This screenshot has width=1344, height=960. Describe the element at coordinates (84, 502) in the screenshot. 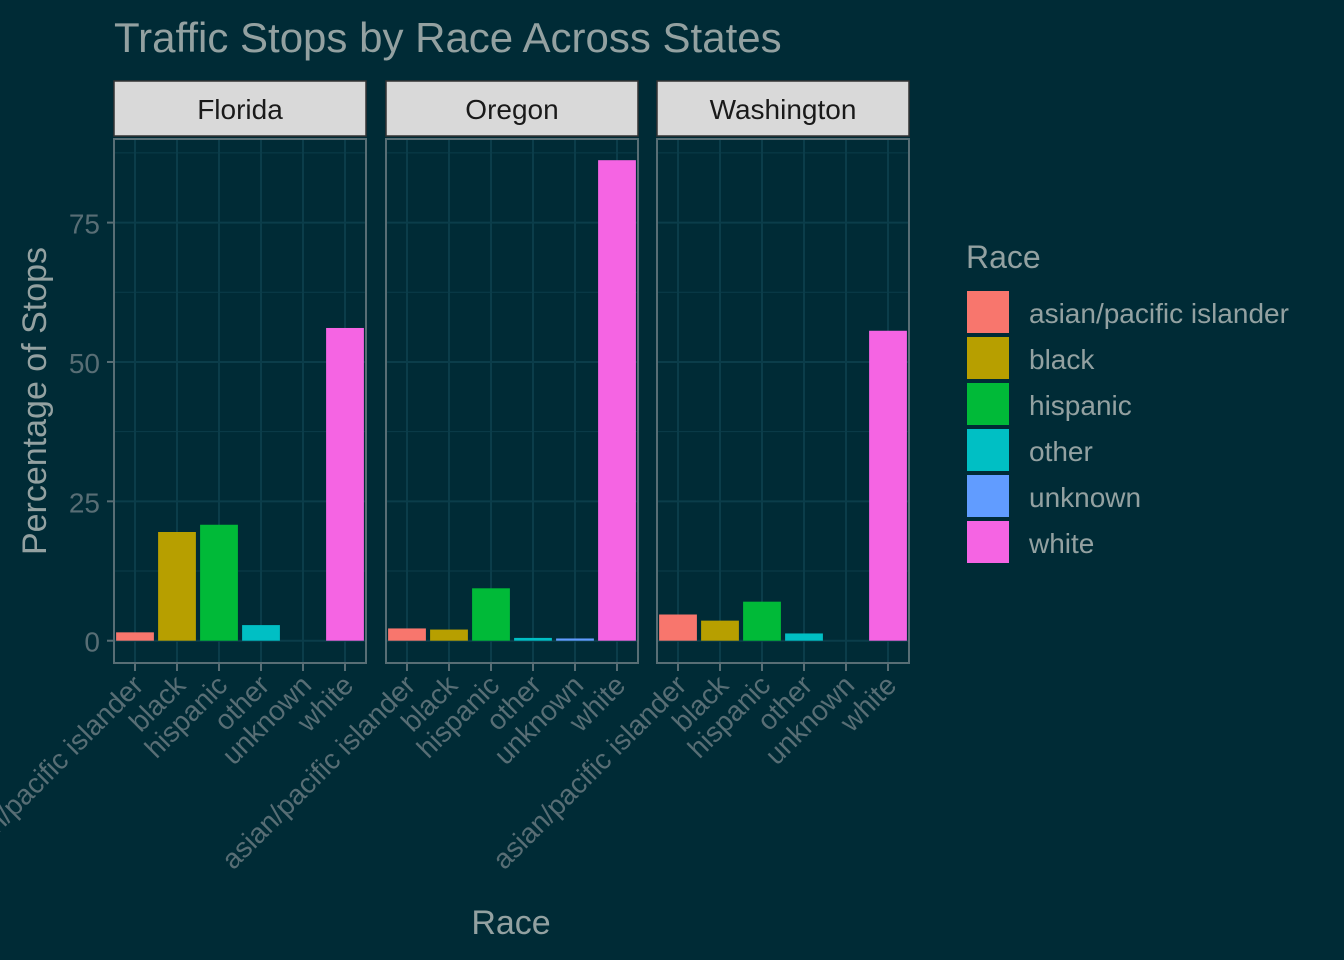

I see `y-tick-label: 25` at that location.